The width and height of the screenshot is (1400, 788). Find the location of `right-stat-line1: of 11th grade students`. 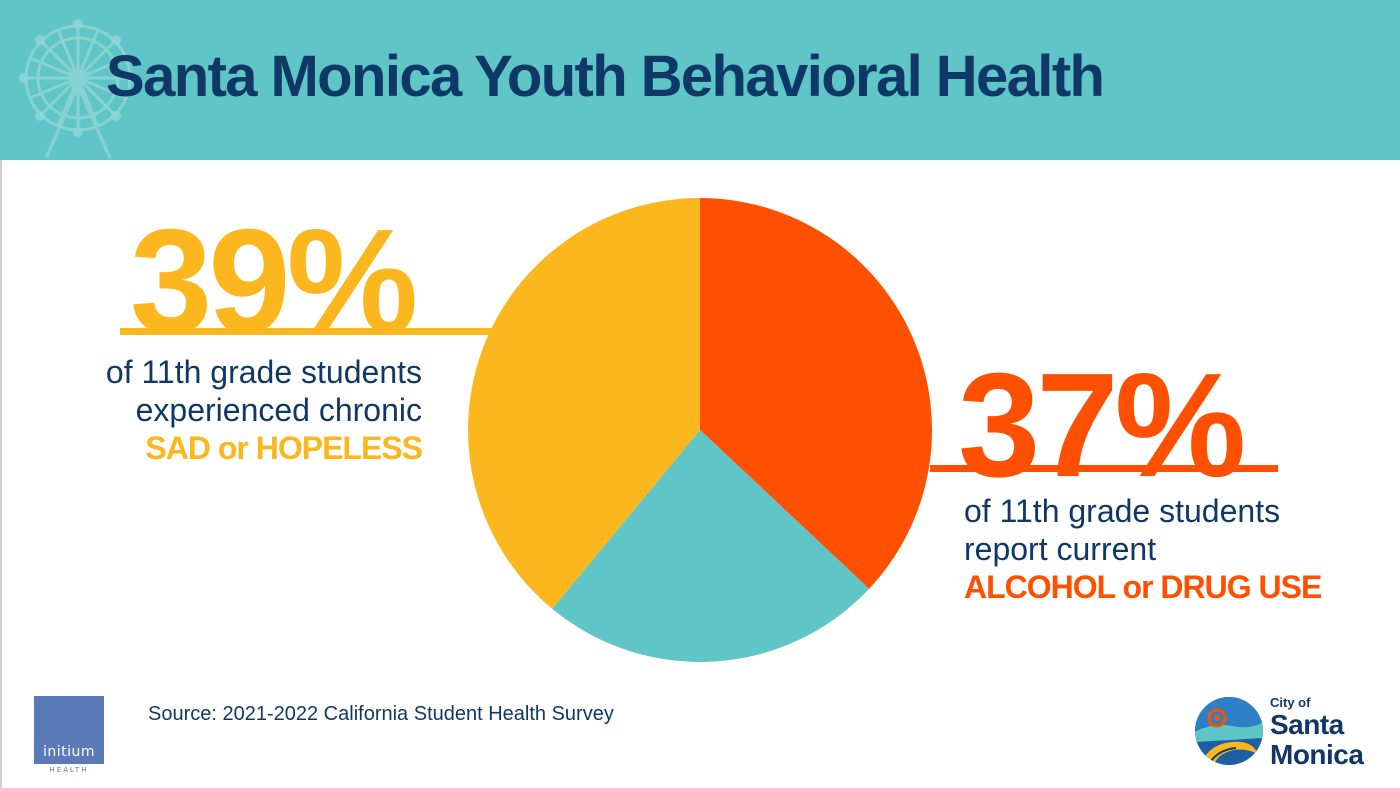

right-stat-line1: of 11th grade students is located at coordinates (1122, 511).